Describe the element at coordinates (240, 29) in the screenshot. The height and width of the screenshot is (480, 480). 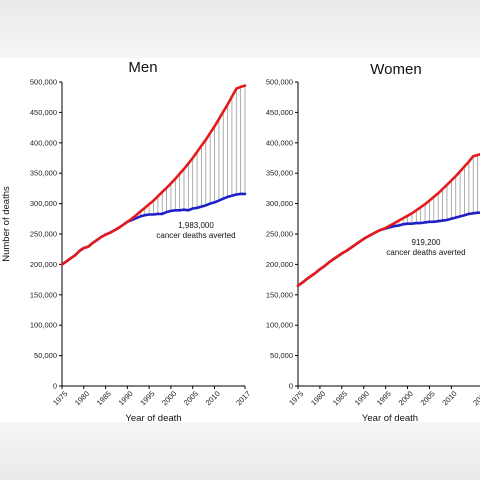
I see `top-band` at that location.